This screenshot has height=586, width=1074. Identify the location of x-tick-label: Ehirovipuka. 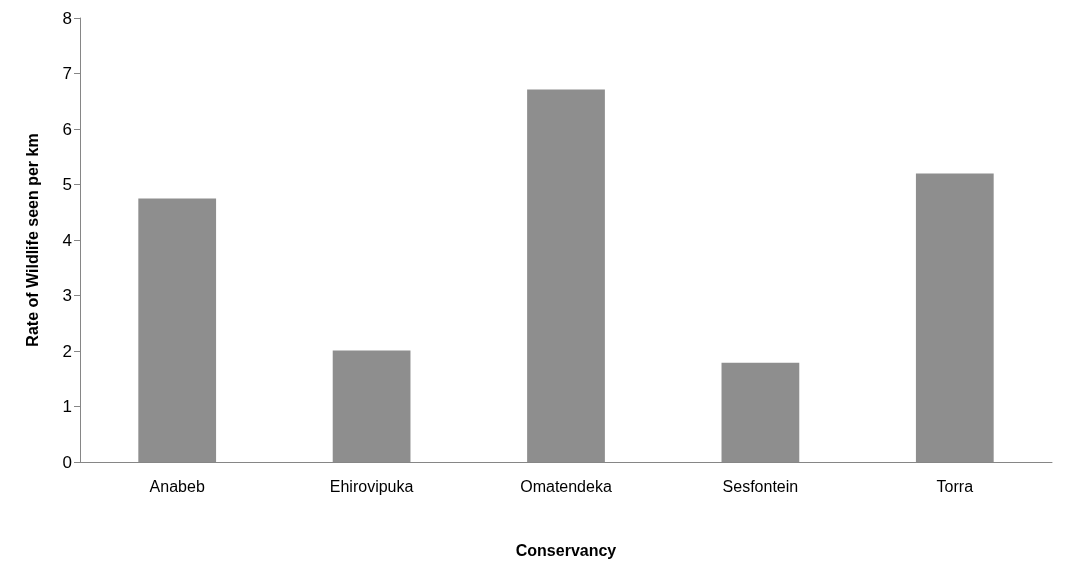
(371, 486).